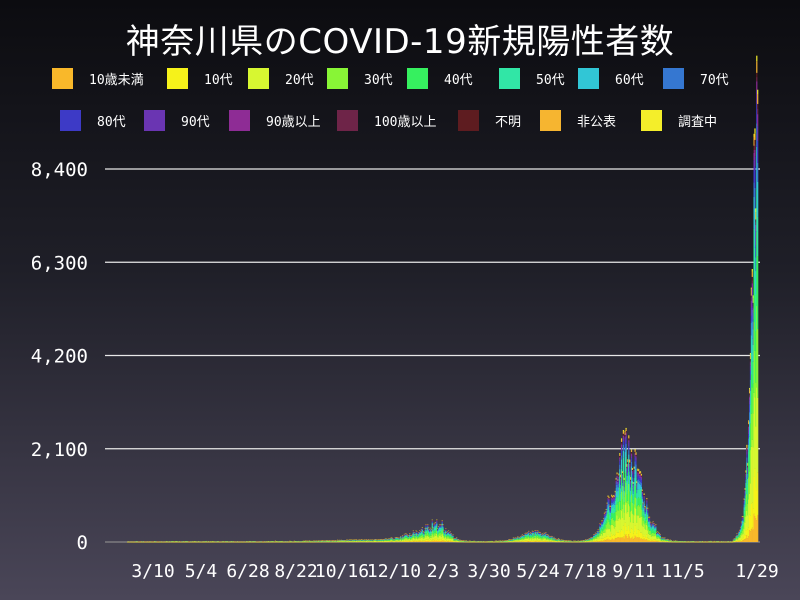  Describe the element at coordinates (200, 78) in the screenshot. I see `legend-item: 10代` at that location.